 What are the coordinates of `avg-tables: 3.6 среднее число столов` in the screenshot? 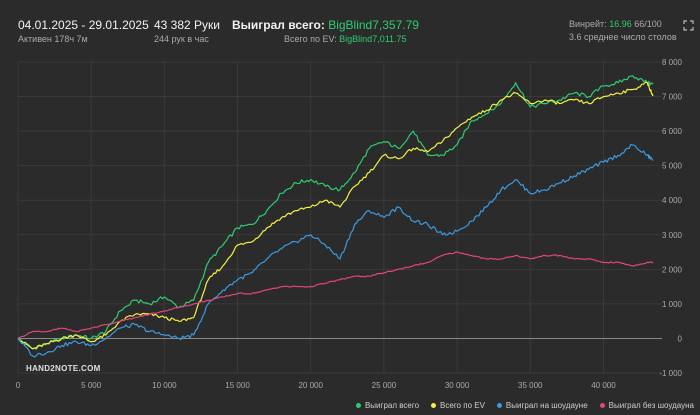 It's located at (623, 37).